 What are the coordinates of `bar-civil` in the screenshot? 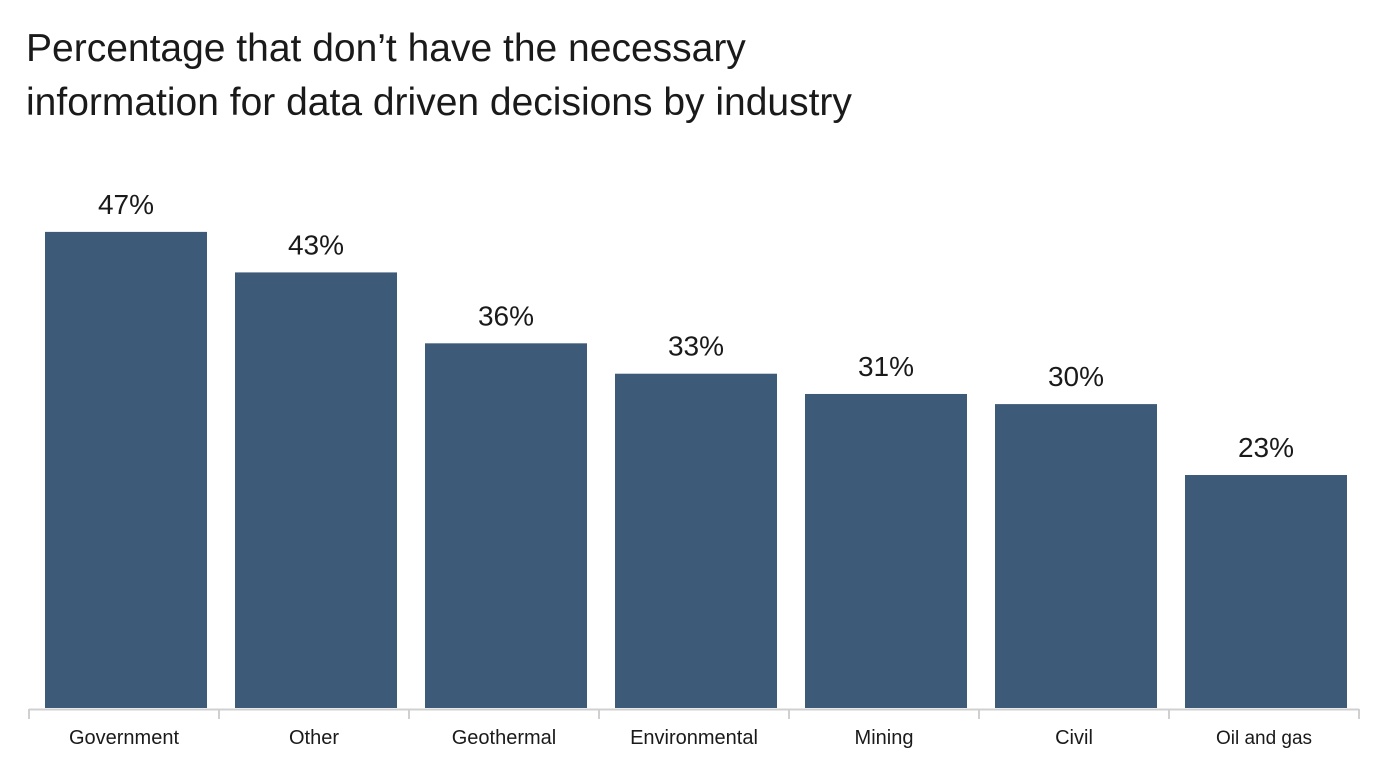 It's located at (1076, 556).